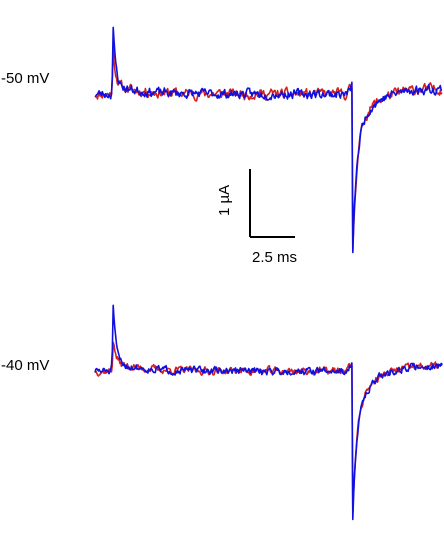  What do you see at coordinates (274, 257) in the screenshot?
I see `scale-bar-time-label: 2.5 ms` at bounding box center [274, 257].